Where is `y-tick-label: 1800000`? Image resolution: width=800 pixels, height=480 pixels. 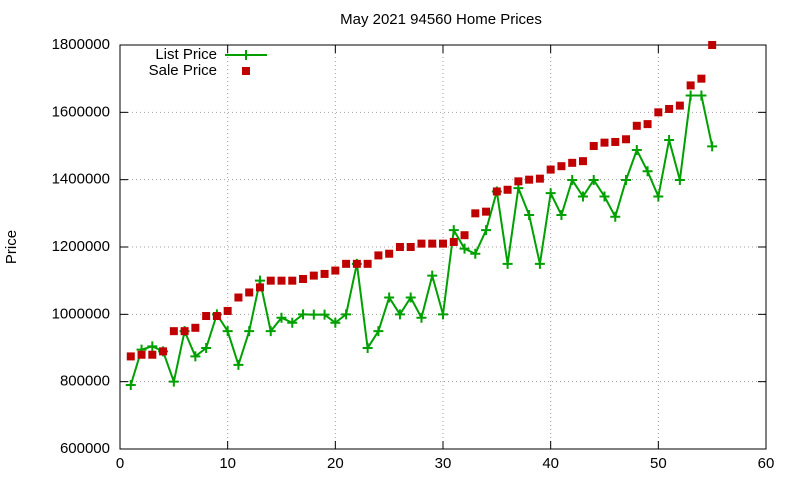 y-tick-label: 1800000 is located at coordinates (81, 44).